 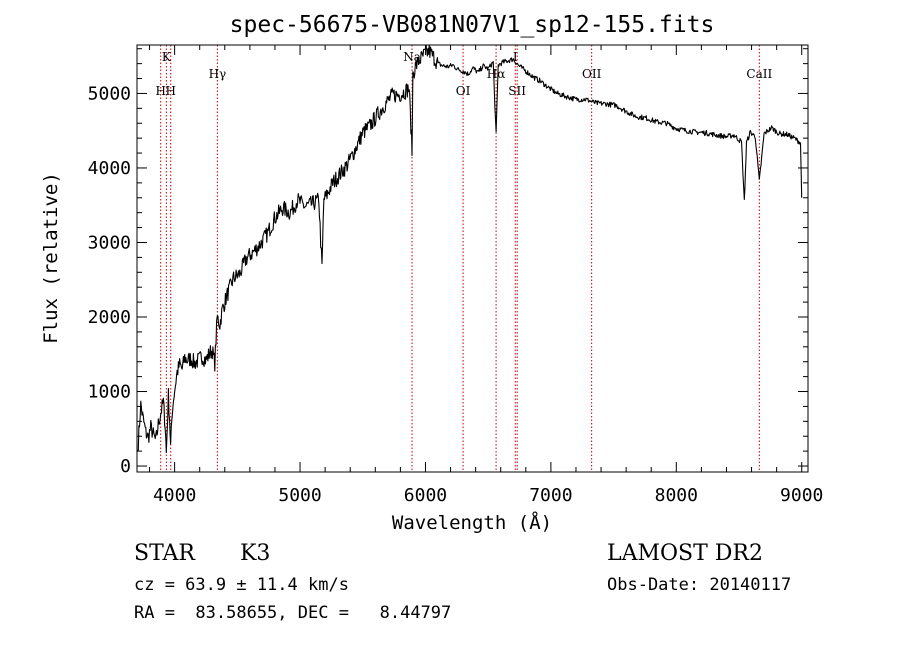 I want to click on chart-title: spec-56675-VB081N07V1_sp12-155.fits, so click(x=472, y=25).